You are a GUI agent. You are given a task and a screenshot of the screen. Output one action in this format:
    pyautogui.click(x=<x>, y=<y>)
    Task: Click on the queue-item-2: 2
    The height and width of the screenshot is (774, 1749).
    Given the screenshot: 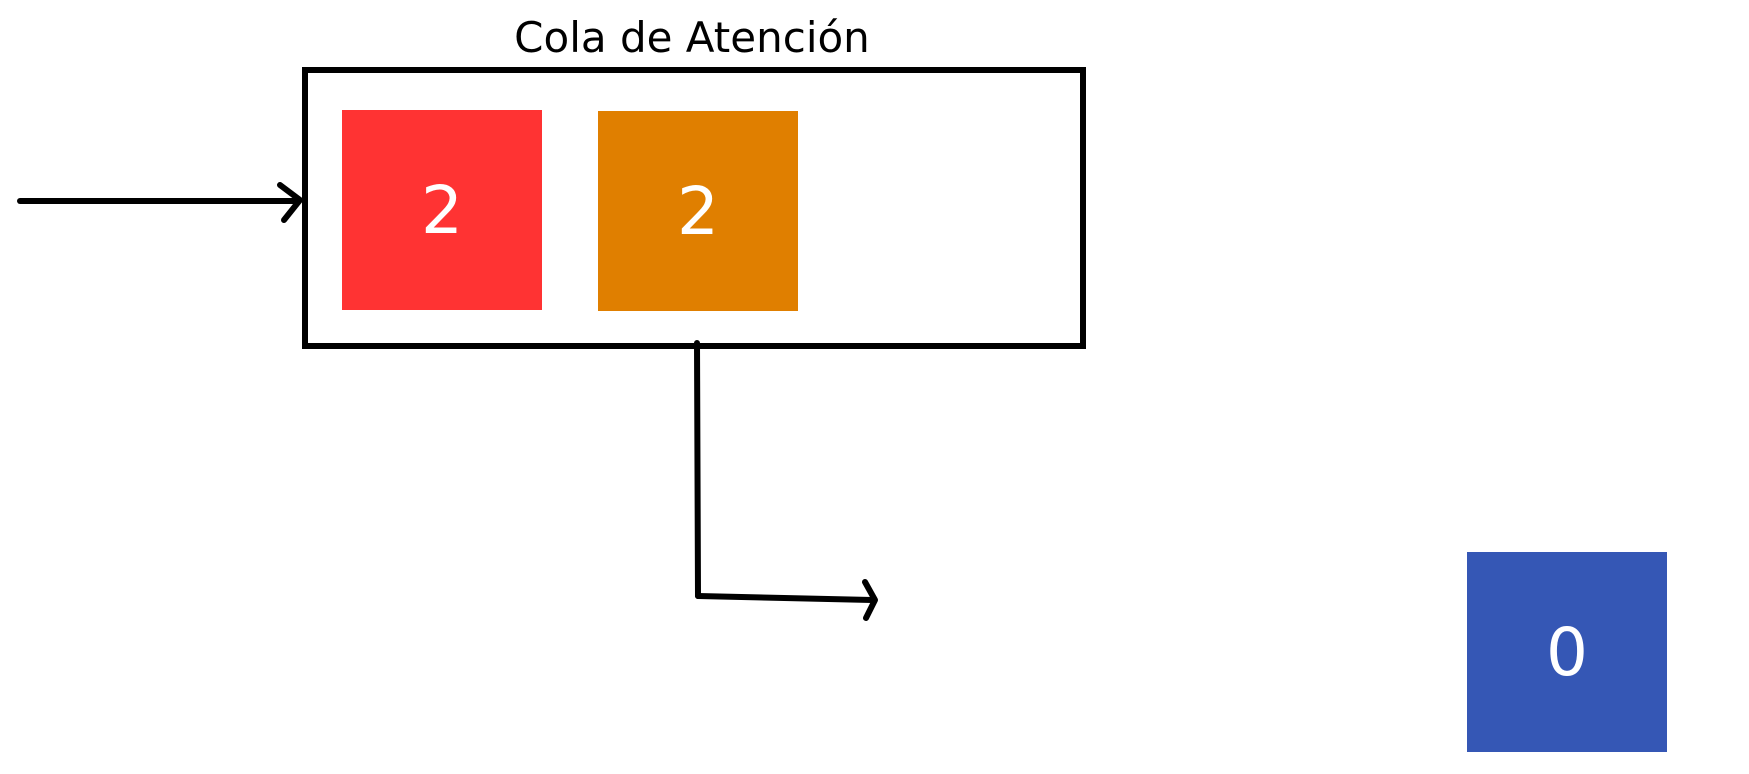 What is the action you would take?
    pyautogui.click(x=698, y=211)
    